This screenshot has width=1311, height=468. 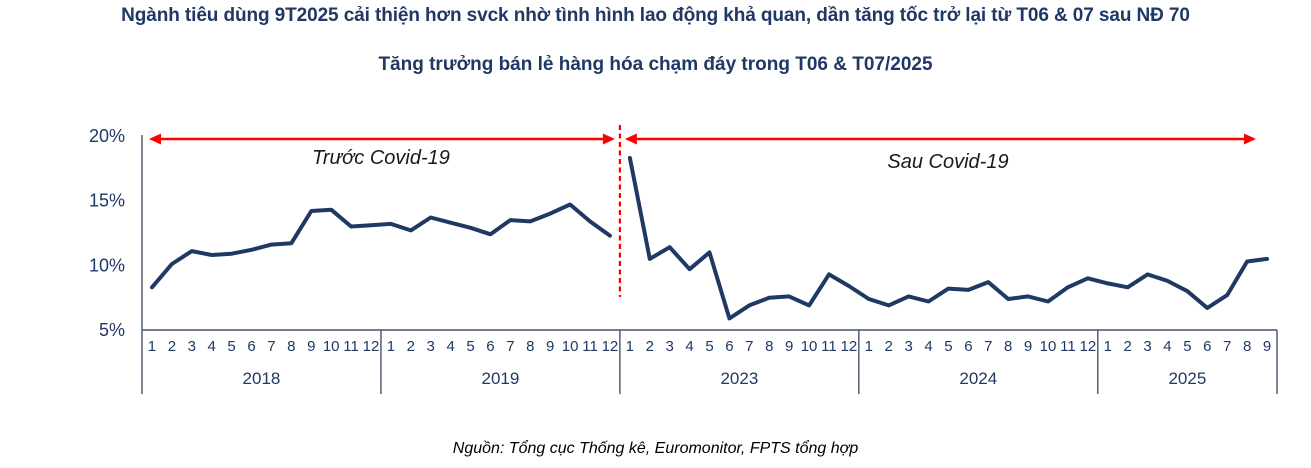 I want to click on annotation-pre-covid: Trước Covid-19, so click(x=381, y=158).